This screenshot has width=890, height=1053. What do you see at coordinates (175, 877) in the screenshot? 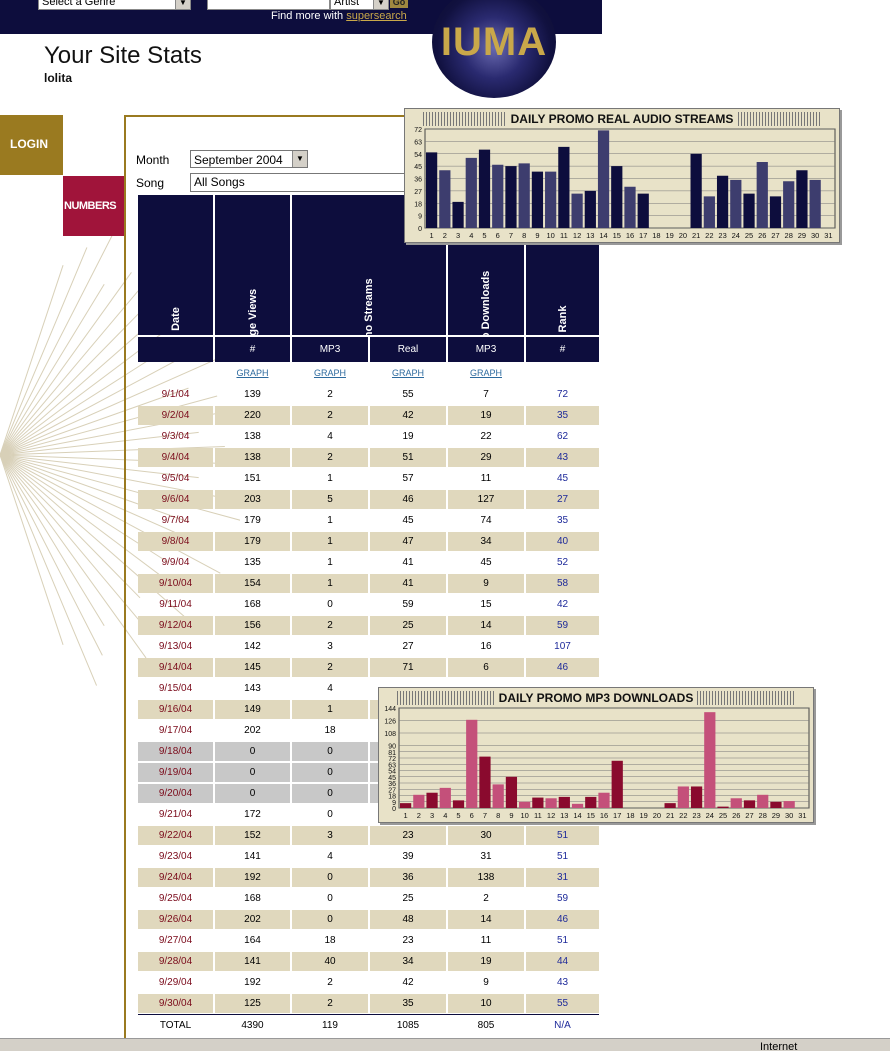
I see `cell-date: 9/24/04` at bounding box center [175, 877].